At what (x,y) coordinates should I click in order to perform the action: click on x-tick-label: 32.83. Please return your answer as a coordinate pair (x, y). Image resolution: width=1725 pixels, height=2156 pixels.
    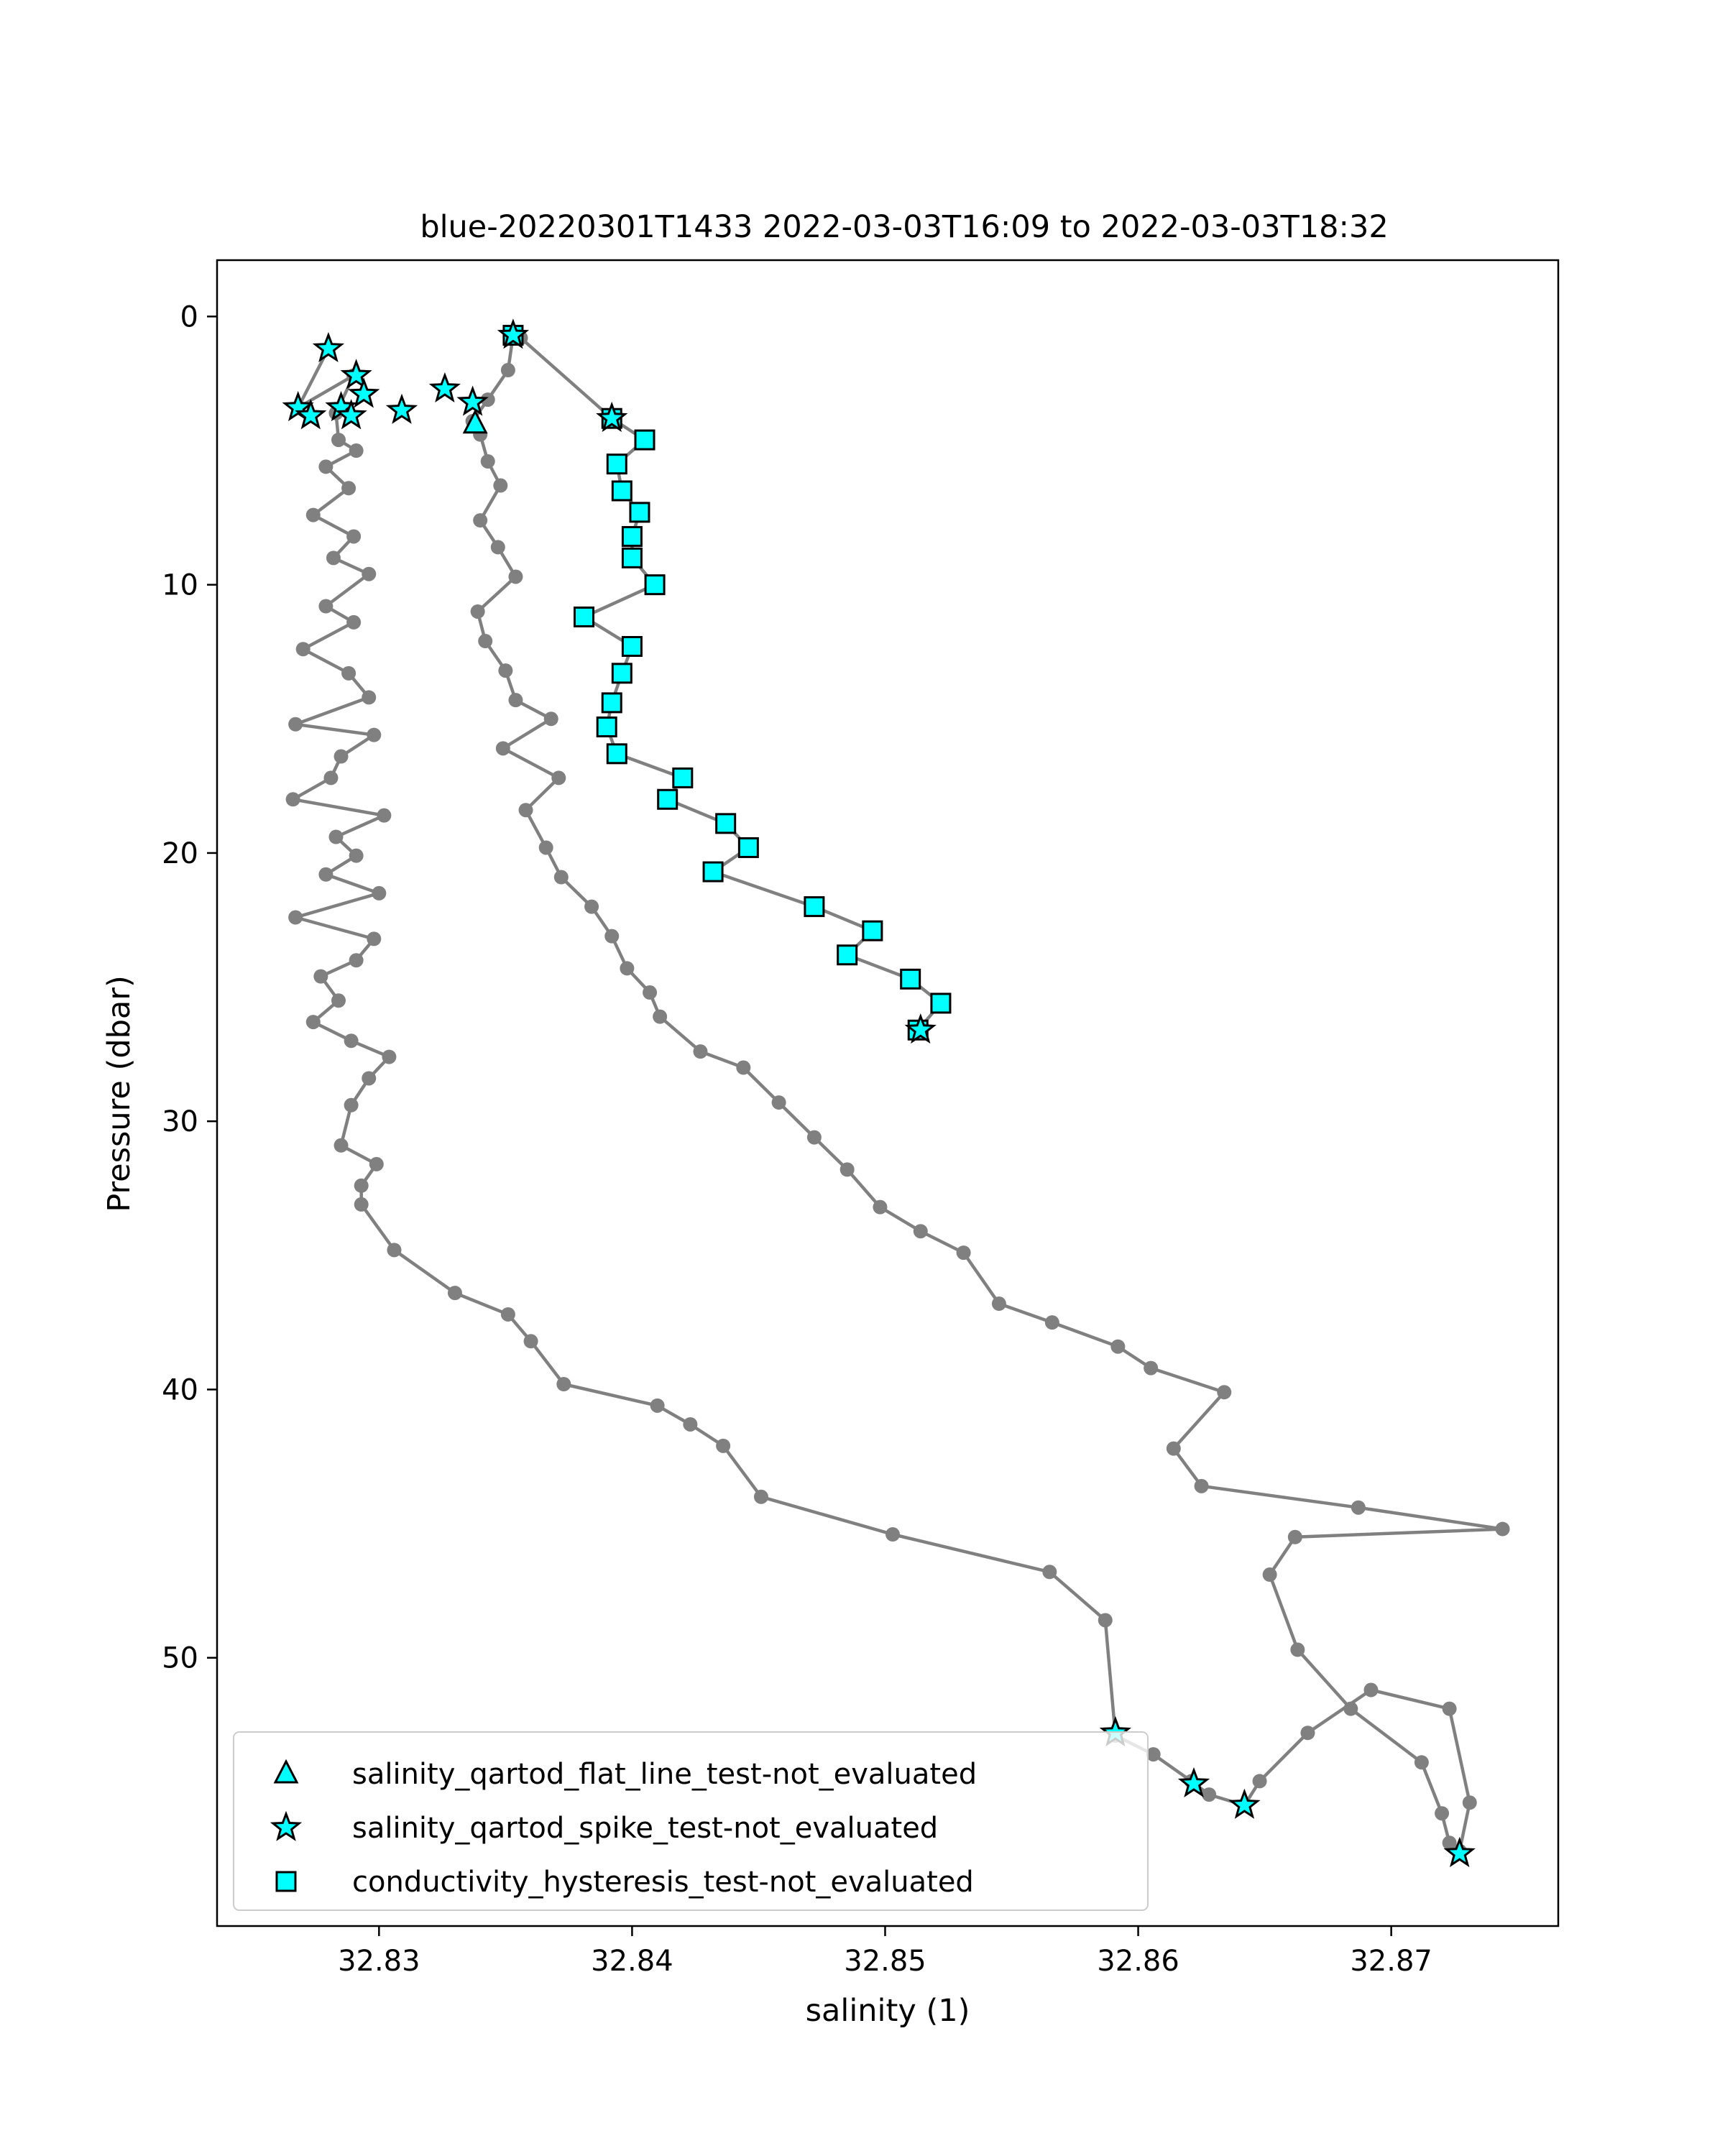
    Looking at the image, I should click on (379, 1961).